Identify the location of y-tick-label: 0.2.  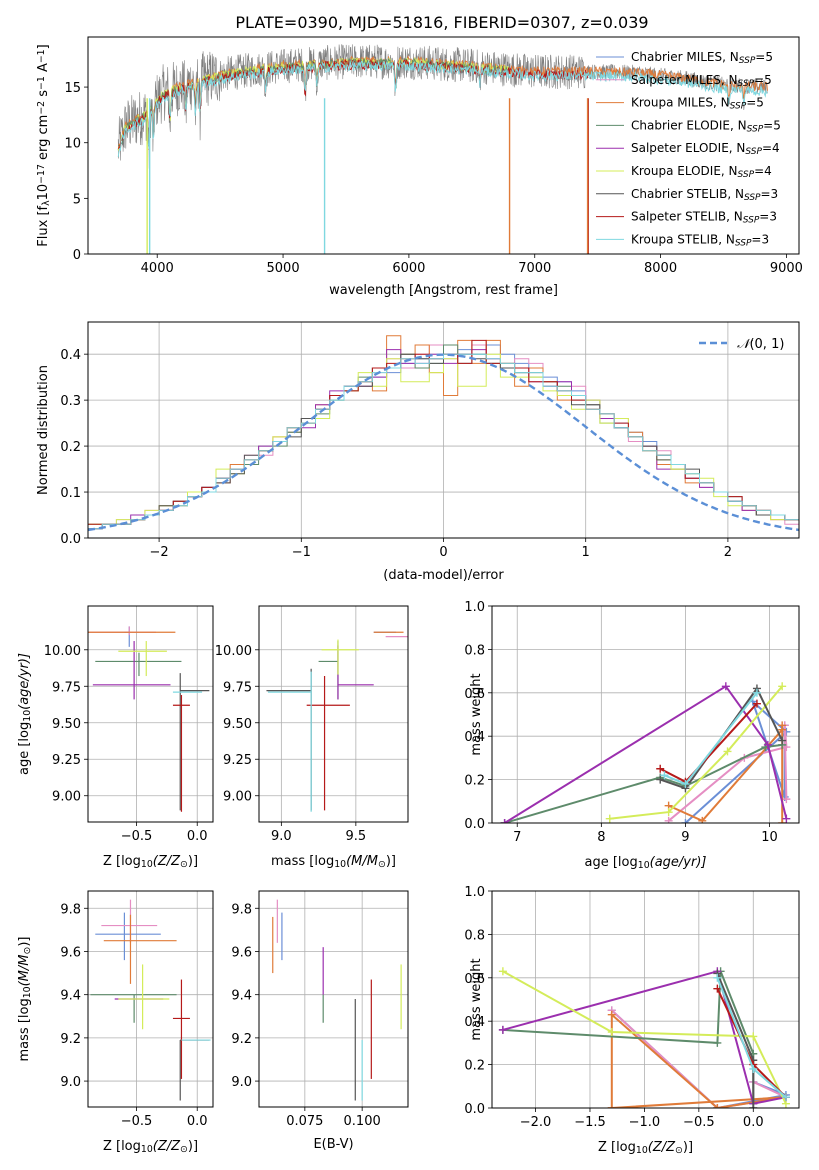
(474, 781).